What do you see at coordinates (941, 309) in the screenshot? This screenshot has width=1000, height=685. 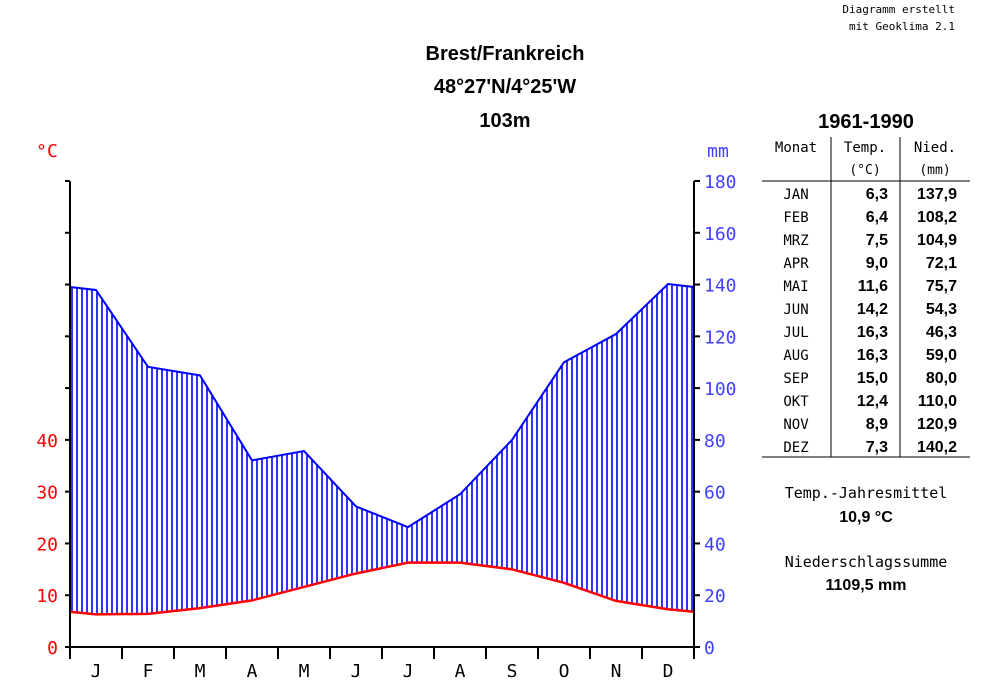 I see `table-cell-precip: 54,3` at bounding box center [941, 309].